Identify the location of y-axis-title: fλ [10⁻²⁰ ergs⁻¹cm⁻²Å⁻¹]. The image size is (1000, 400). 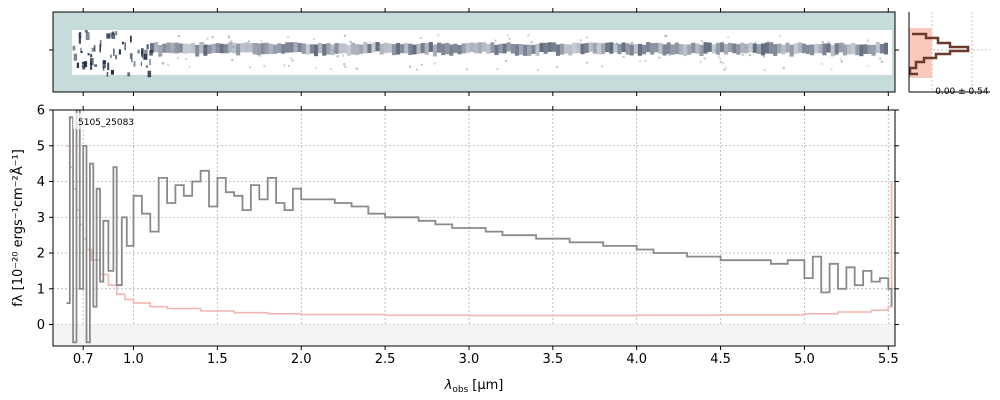
(18, 228).